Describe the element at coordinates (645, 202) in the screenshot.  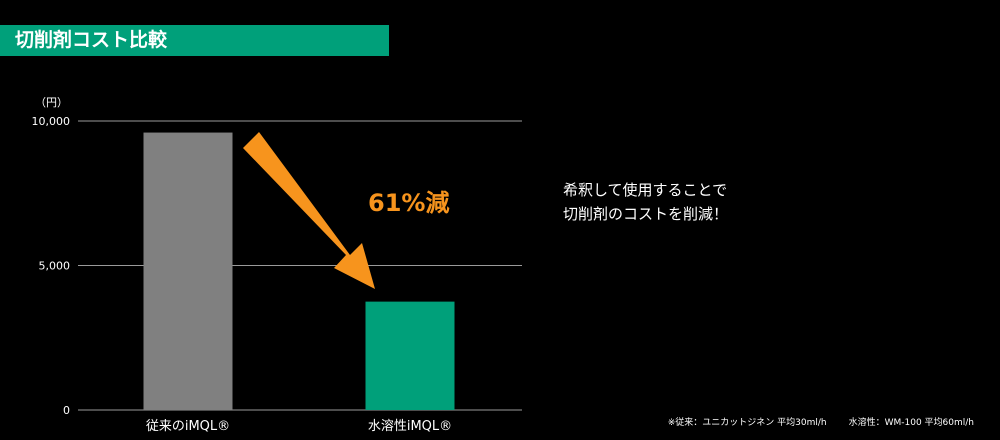
I see `side-message: 希釈して使用することで 切削剤のコストを削減！` at that location.